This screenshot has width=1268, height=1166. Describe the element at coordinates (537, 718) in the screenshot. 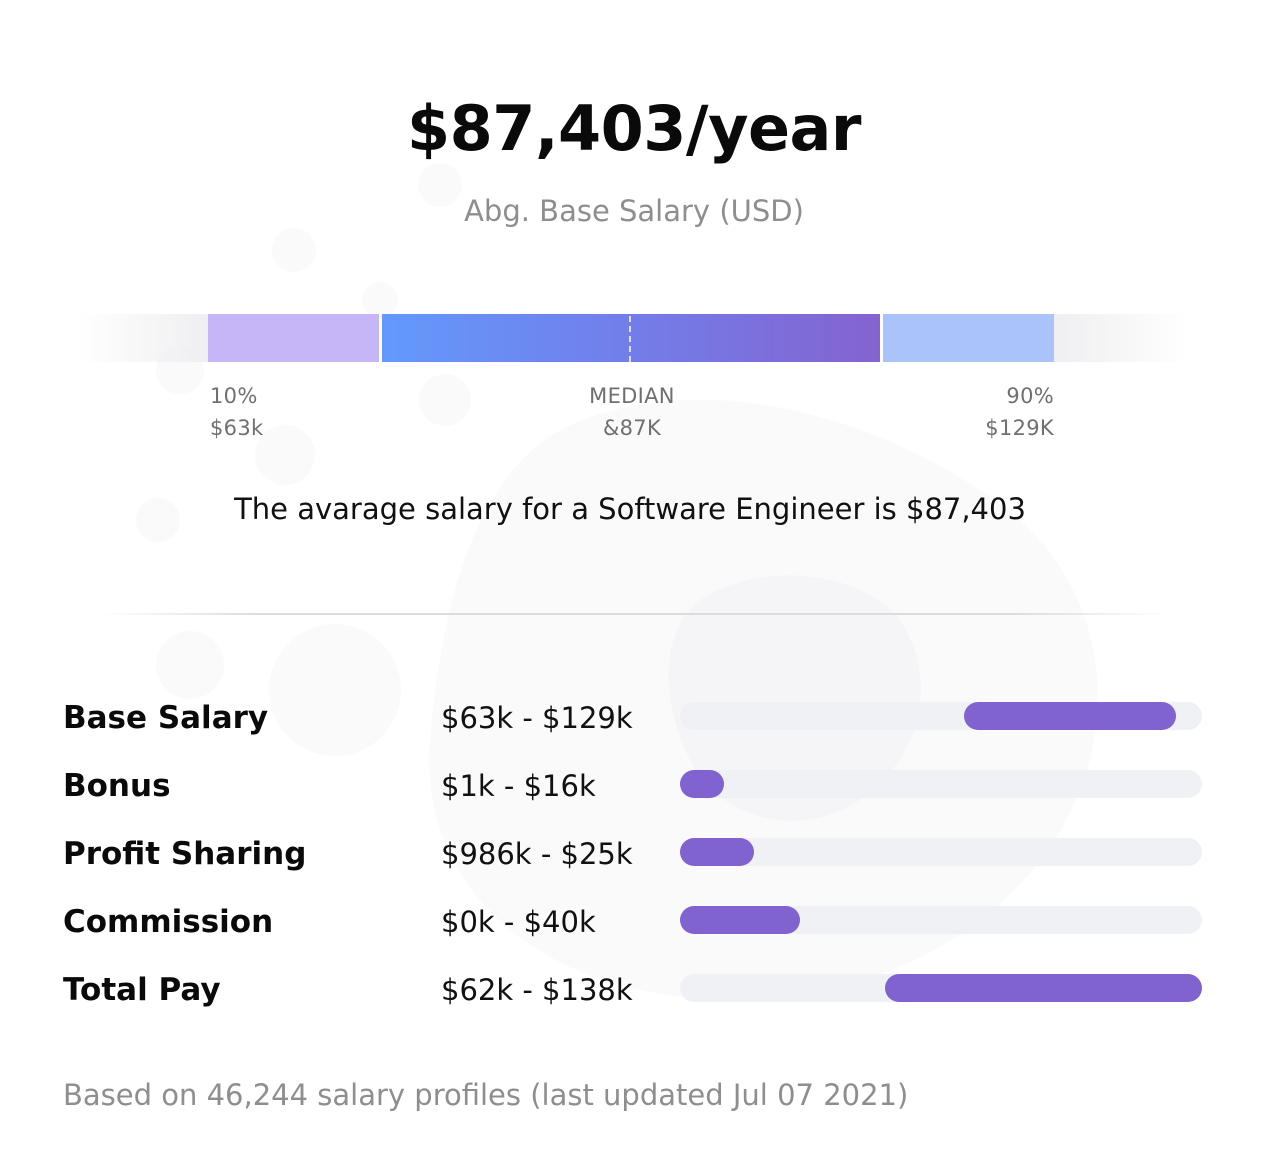

I see `row-range-base-salary: $63k - $129k` at that location.